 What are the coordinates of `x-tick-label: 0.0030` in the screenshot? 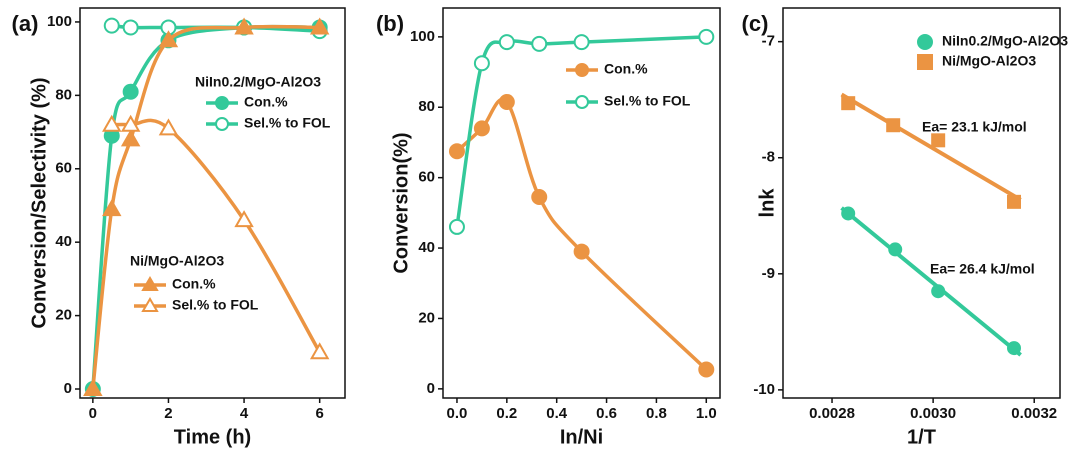 It's located at (933, 413).